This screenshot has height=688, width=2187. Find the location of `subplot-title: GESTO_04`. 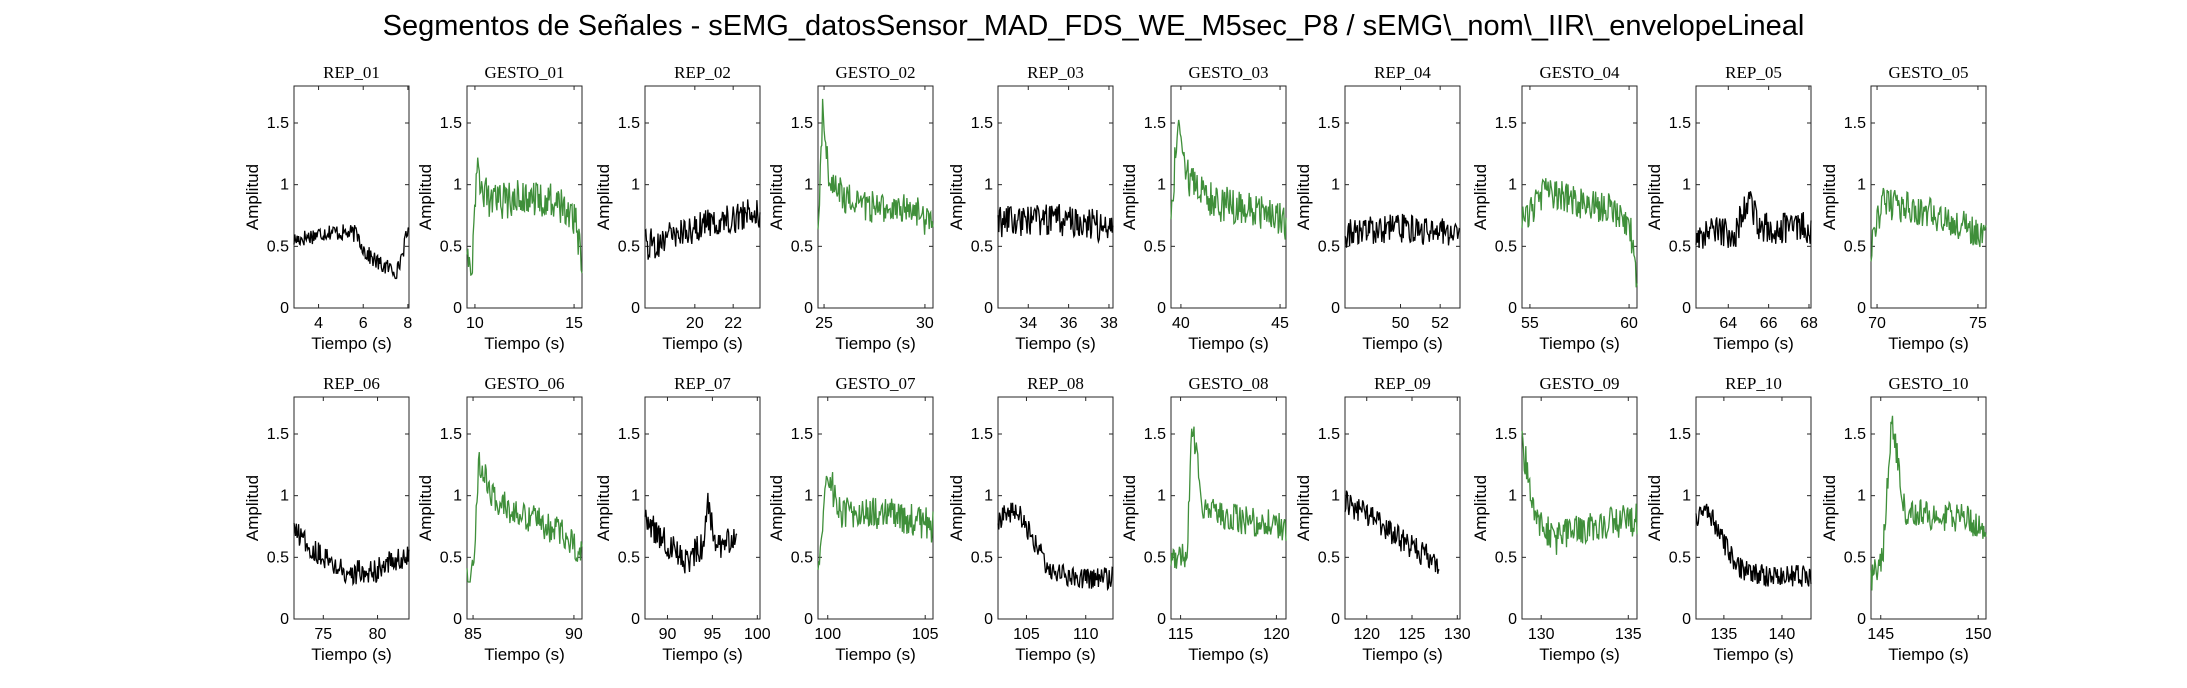

subplot-title: GESTO_04 is located at coordinates (1580, 72).